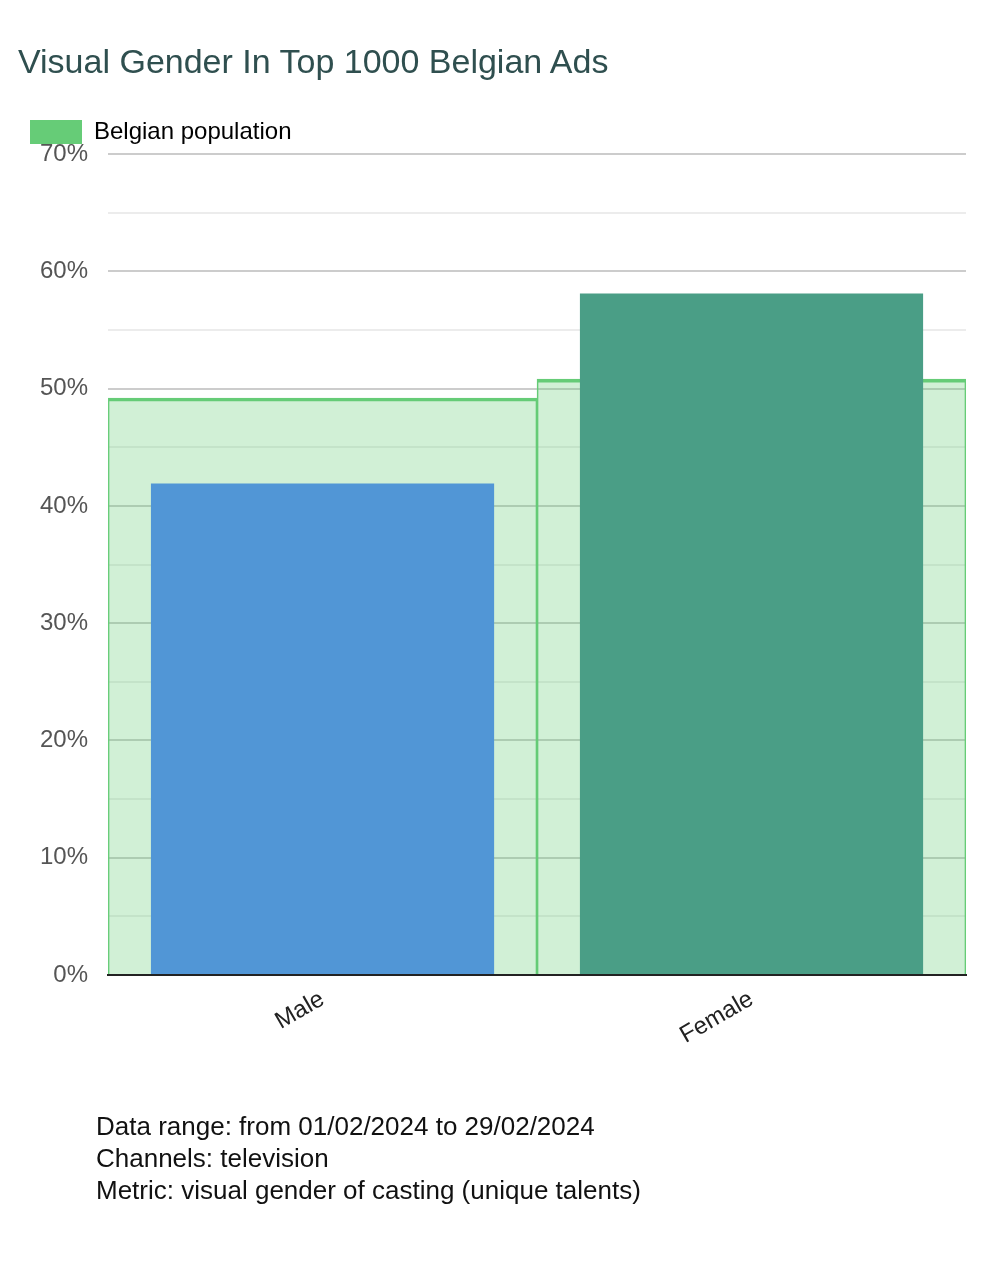  What do you see at coordinates (64, 387) in the screenshot?
I see `y-tick-label: 50%` at bounding box center [64, 387].